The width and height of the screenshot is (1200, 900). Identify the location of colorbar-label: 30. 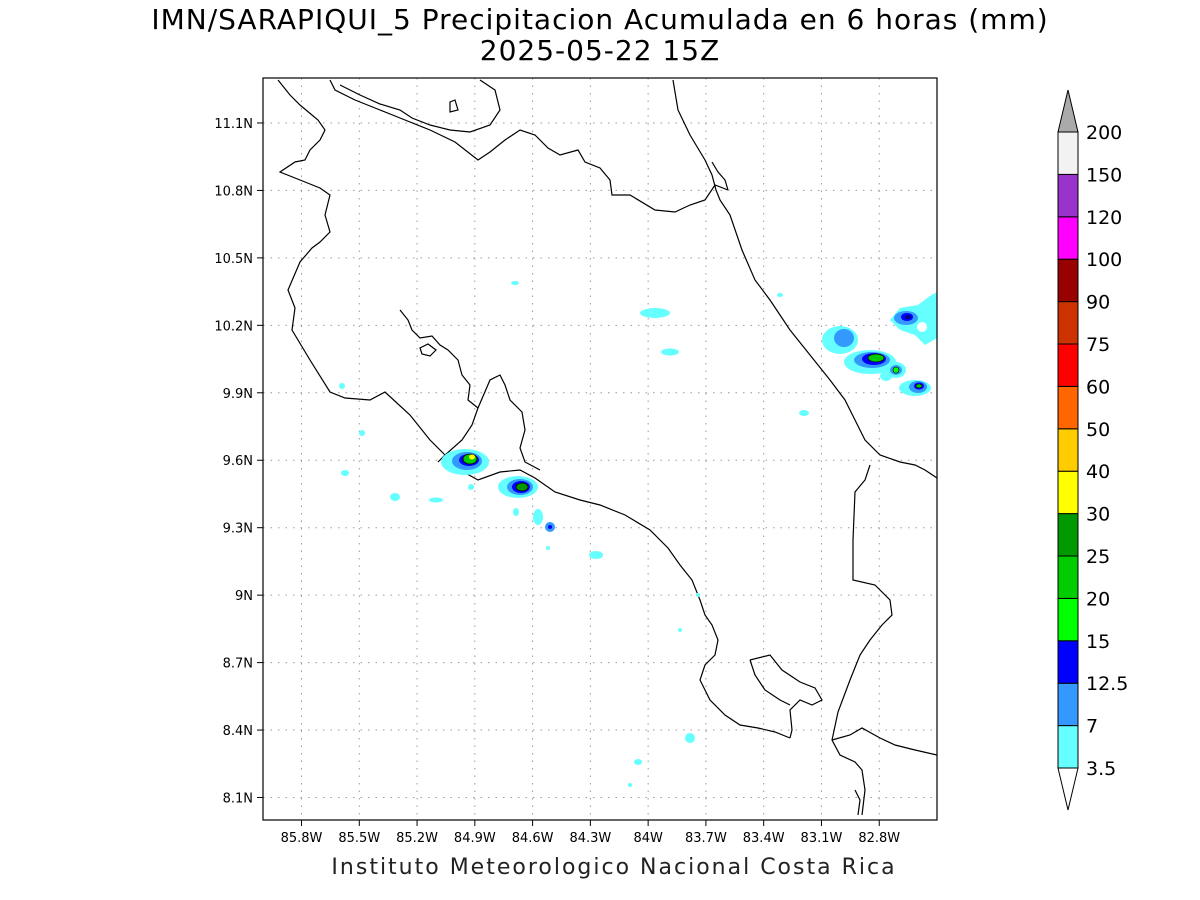
(1098, 515).